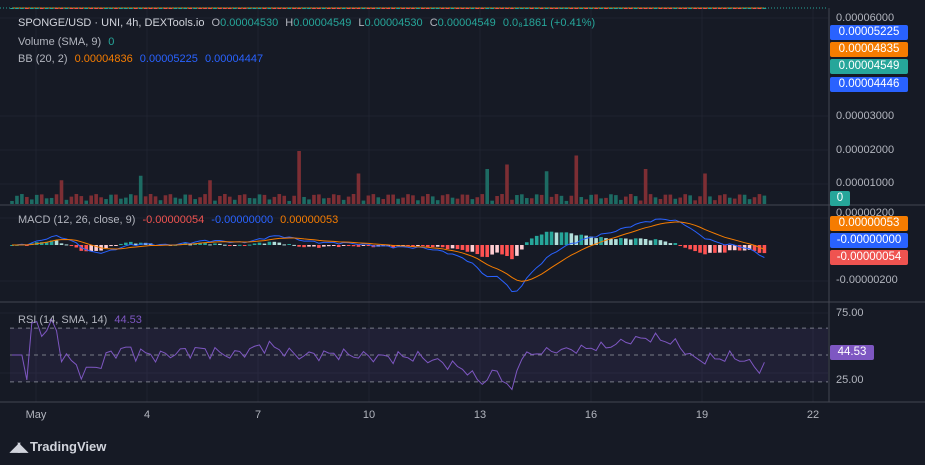 The width and height of the screenshot is (925, 465). What do you see at coordinates (111, 23) in the screenshot?
I see `symbol-label: SPONGE/USD · UNI, 4h, DEXTools.io` at bounding box center [111, 23].